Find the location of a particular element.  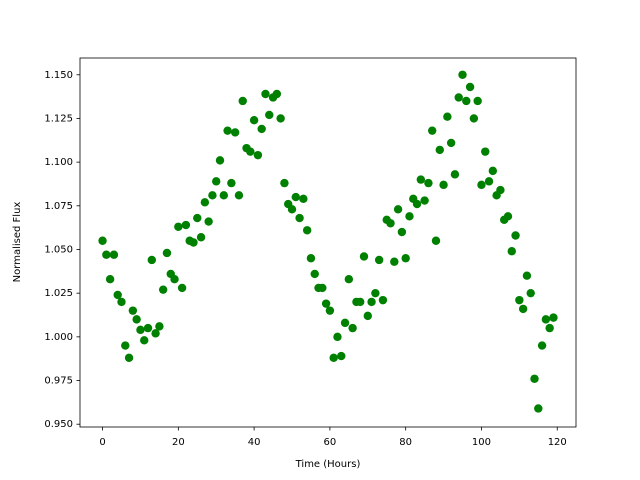

x-tick-label: 40 is located at coordinates (254, 442).